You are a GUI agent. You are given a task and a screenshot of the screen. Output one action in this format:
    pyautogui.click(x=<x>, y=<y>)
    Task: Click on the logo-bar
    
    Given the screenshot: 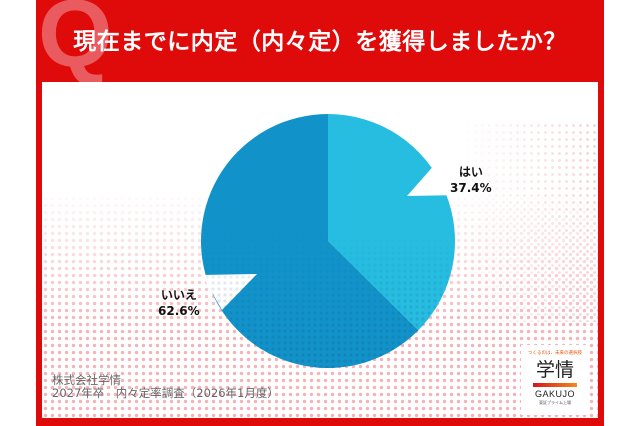 What is the action you would take?
    pyautogui.click(x=555, y=385)
    